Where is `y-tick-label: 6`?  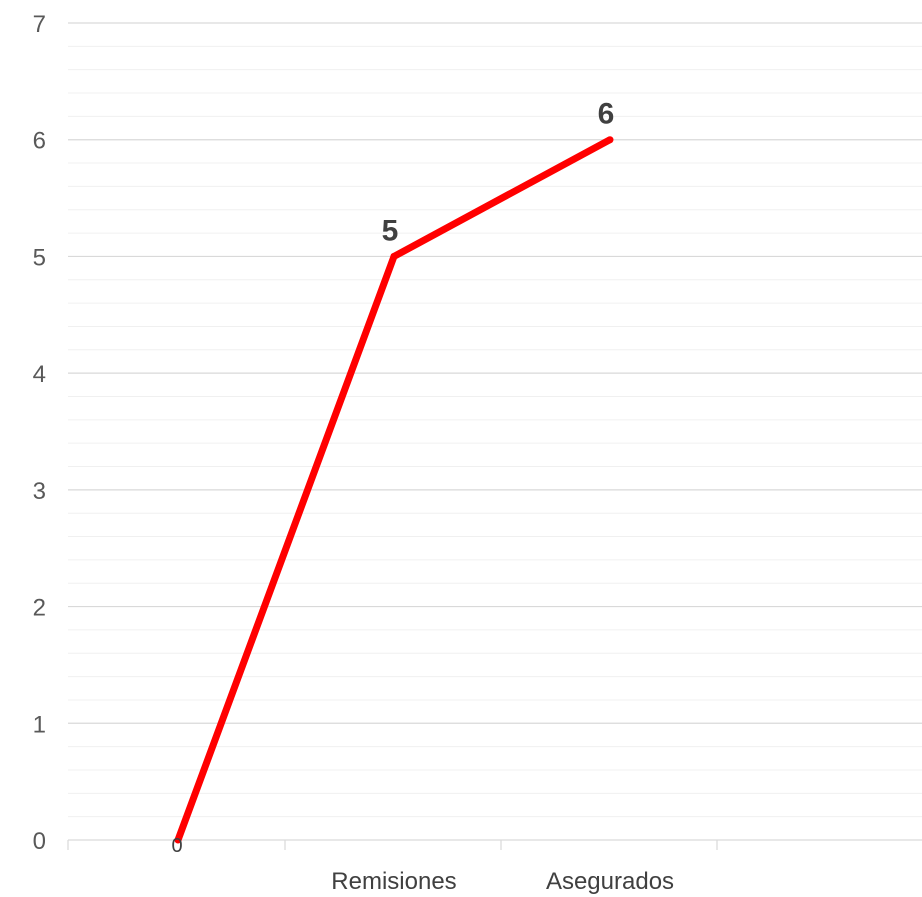 y-tick-label: 6 is located at coordinates (39, 141).